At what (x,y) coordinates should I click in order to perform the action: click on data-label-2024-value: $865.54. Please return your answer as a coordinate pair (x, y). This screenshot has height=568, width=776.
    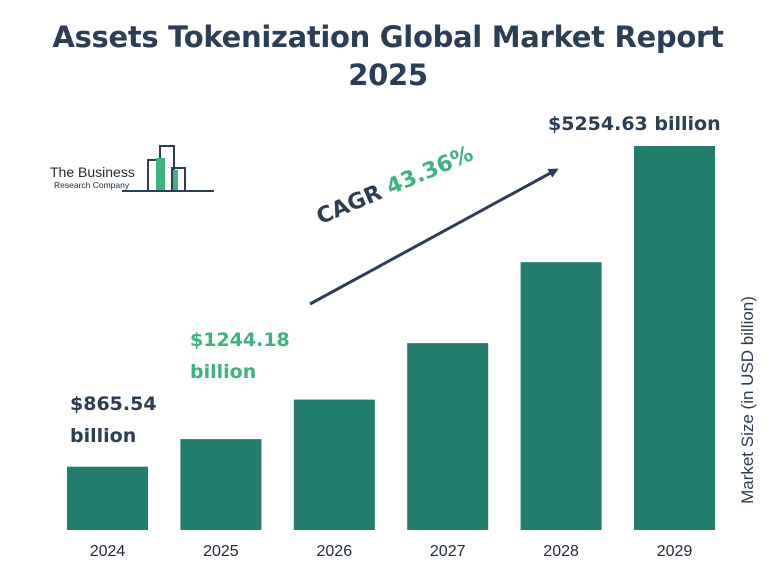
    Looking at the image, I should click on (113, 404).